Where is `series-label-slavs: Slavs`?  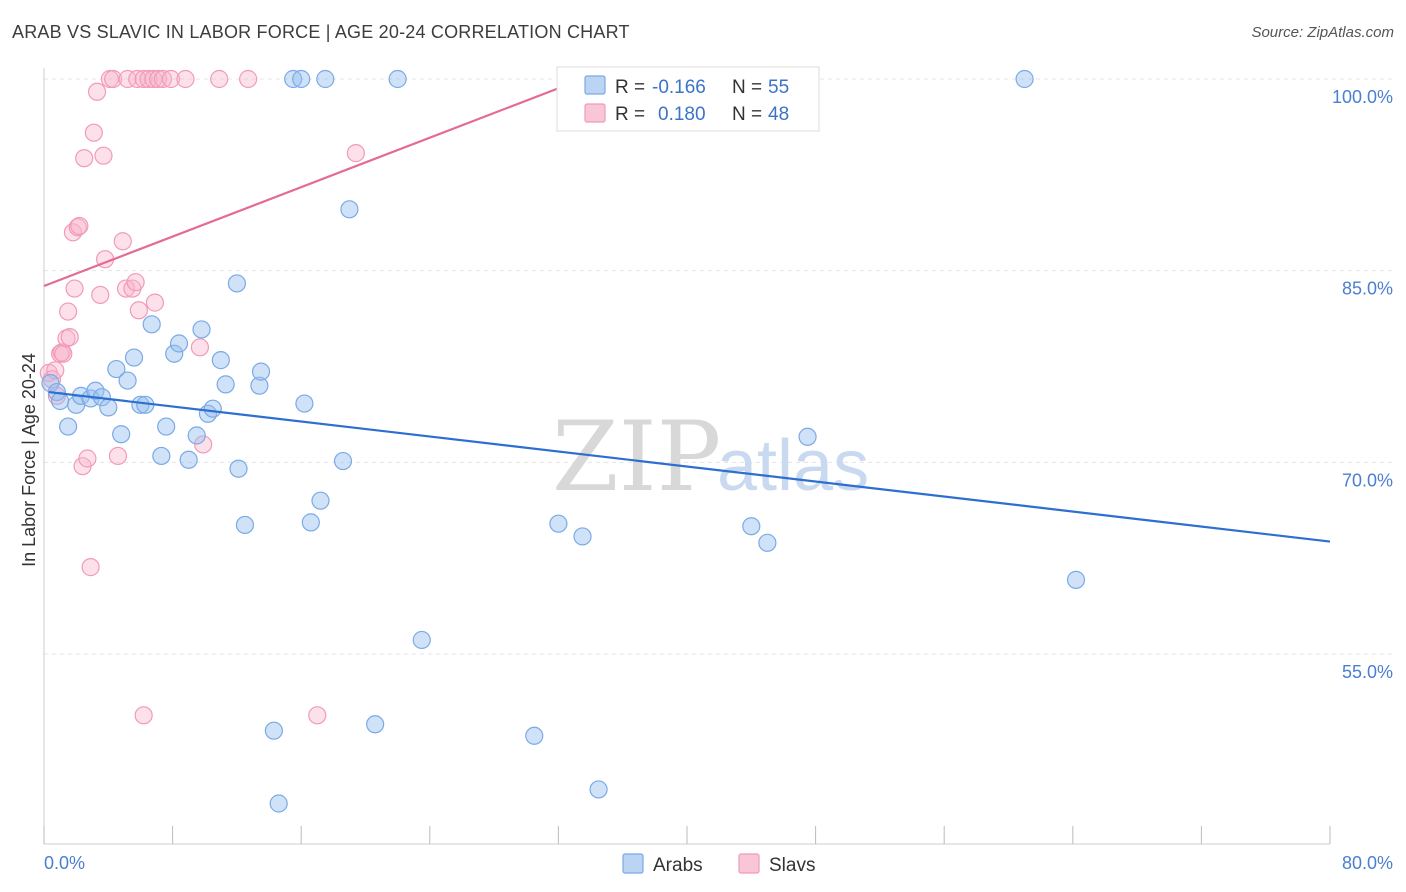 series-label-slavs: Slavs is located at coordinates (792, 865).